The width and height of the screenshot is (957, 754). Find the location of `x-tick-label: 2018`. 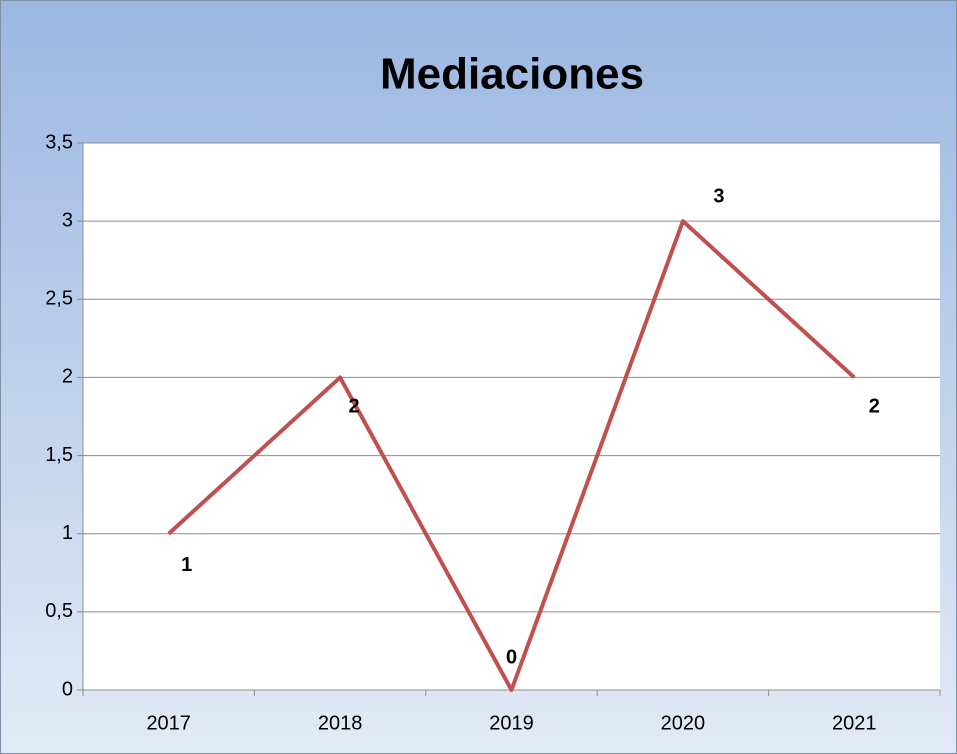

x-tick-label: 2018 is located at coordinates (340, 723).